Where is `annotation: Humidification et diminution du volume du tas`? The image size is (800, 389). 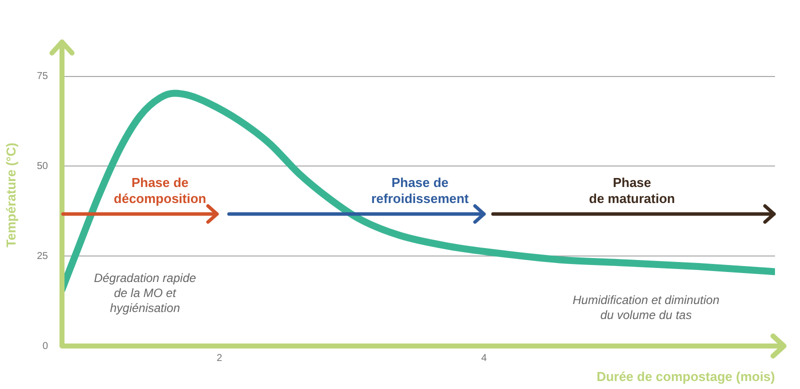
annotation: Humidification et diminution du volume du tas is located at coordinates (646, 307).